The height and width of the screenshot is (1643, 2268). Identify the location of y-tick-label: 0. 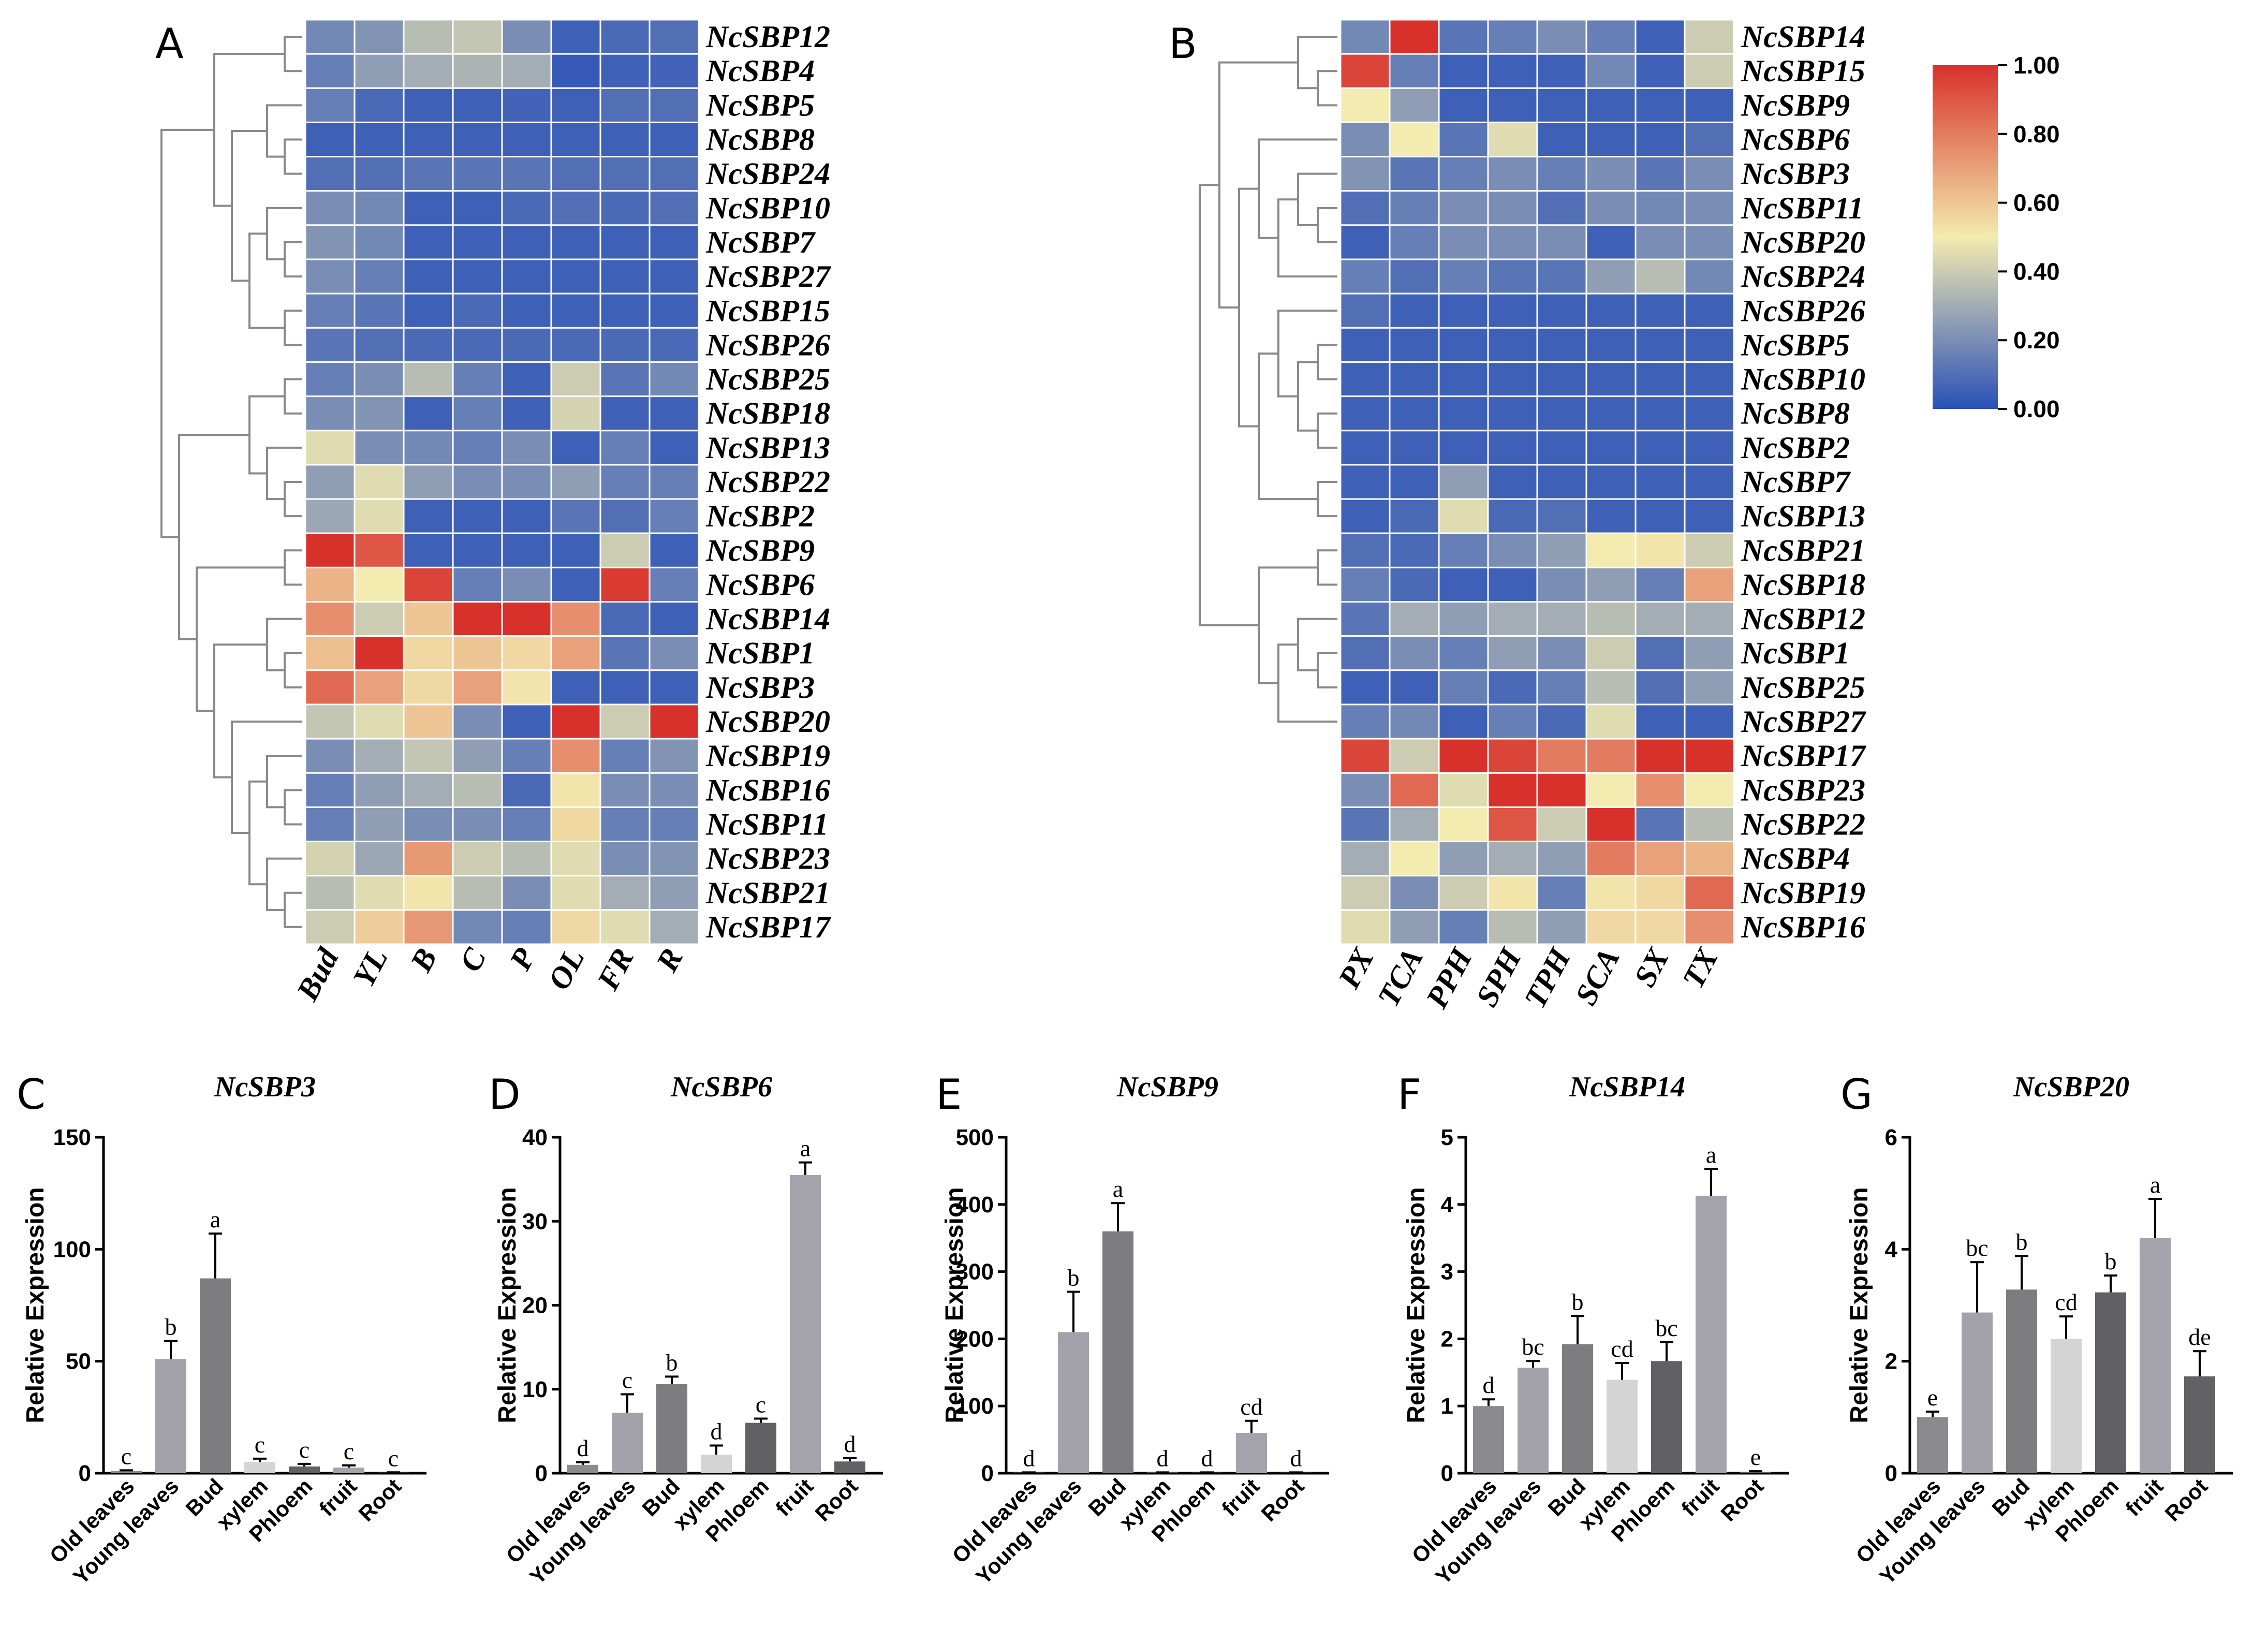
(987, 1473).